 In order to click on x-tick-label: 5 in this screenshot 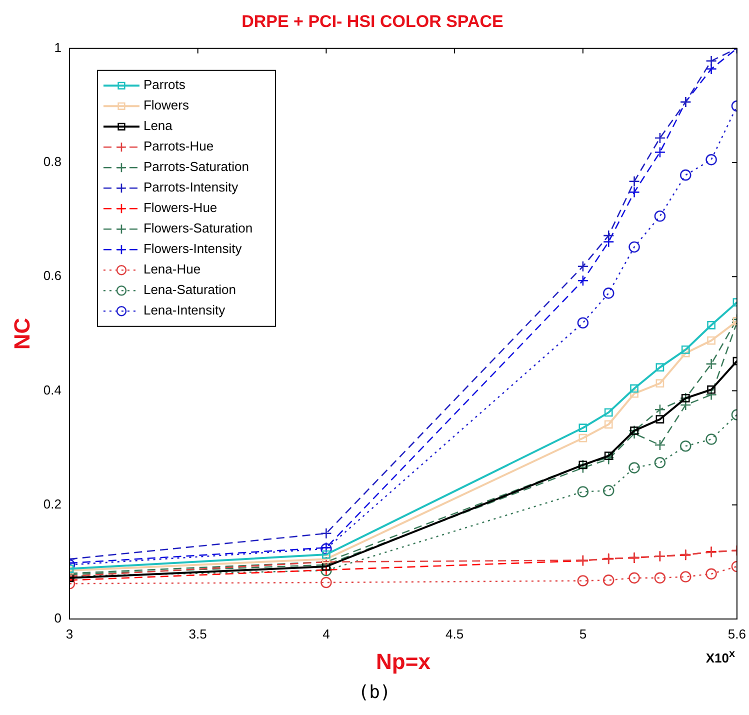, I will do `click(583, 634)`.